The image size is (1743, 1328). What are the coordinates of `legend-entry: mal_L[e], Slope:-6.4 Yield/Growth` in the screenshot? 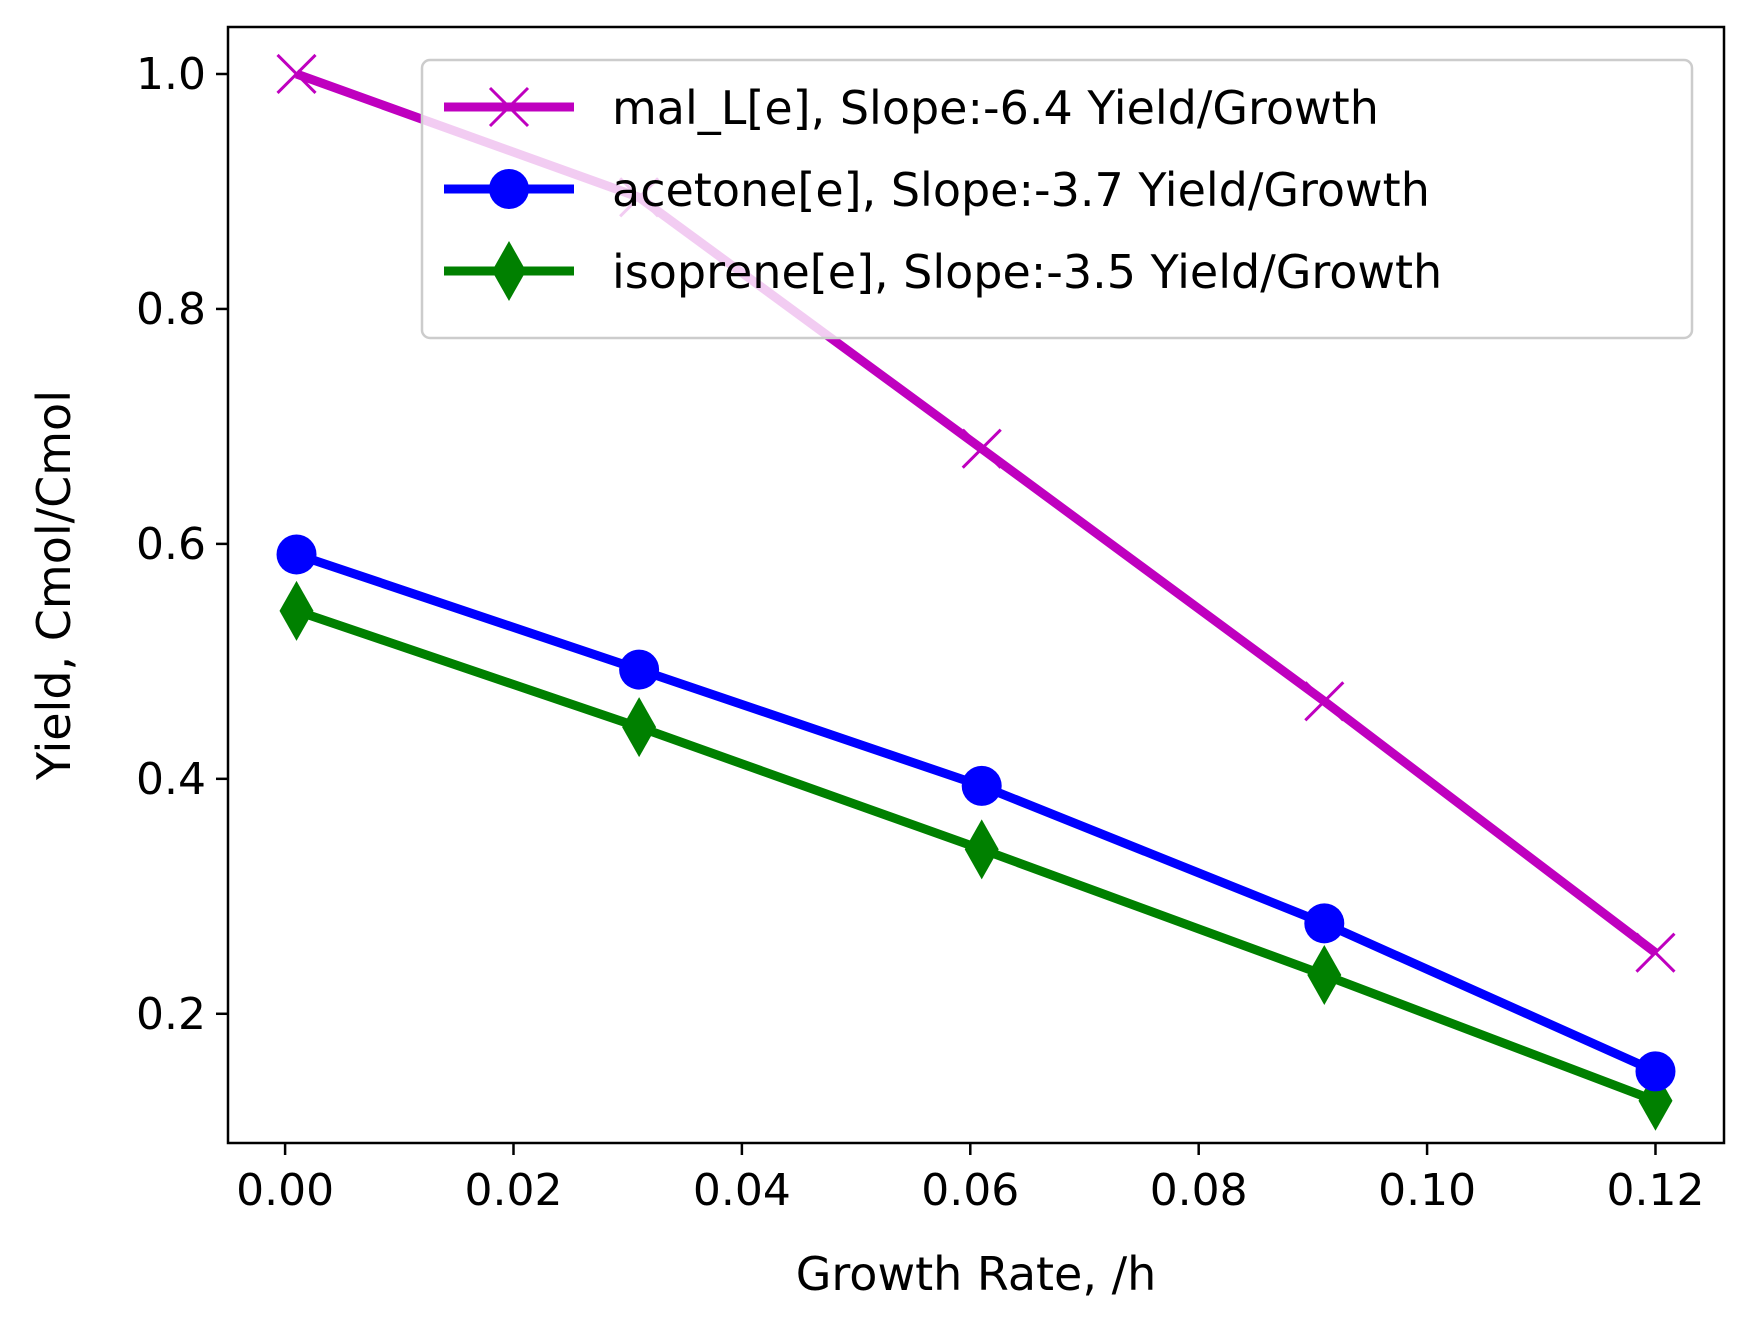 It's located at (911, 108).